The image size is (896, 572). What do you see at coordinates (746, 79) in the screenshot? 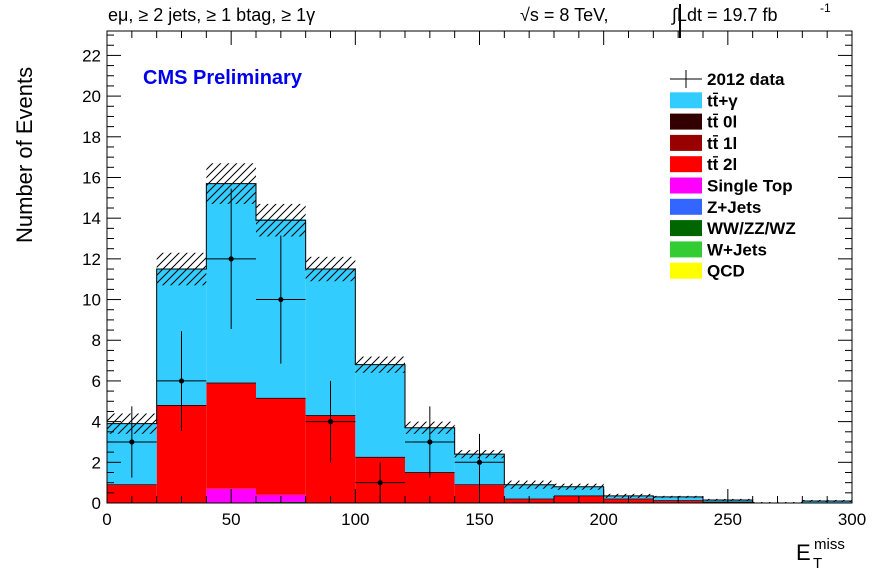
I see `legend-label: 2012 data` at bounding box center [746, 79].